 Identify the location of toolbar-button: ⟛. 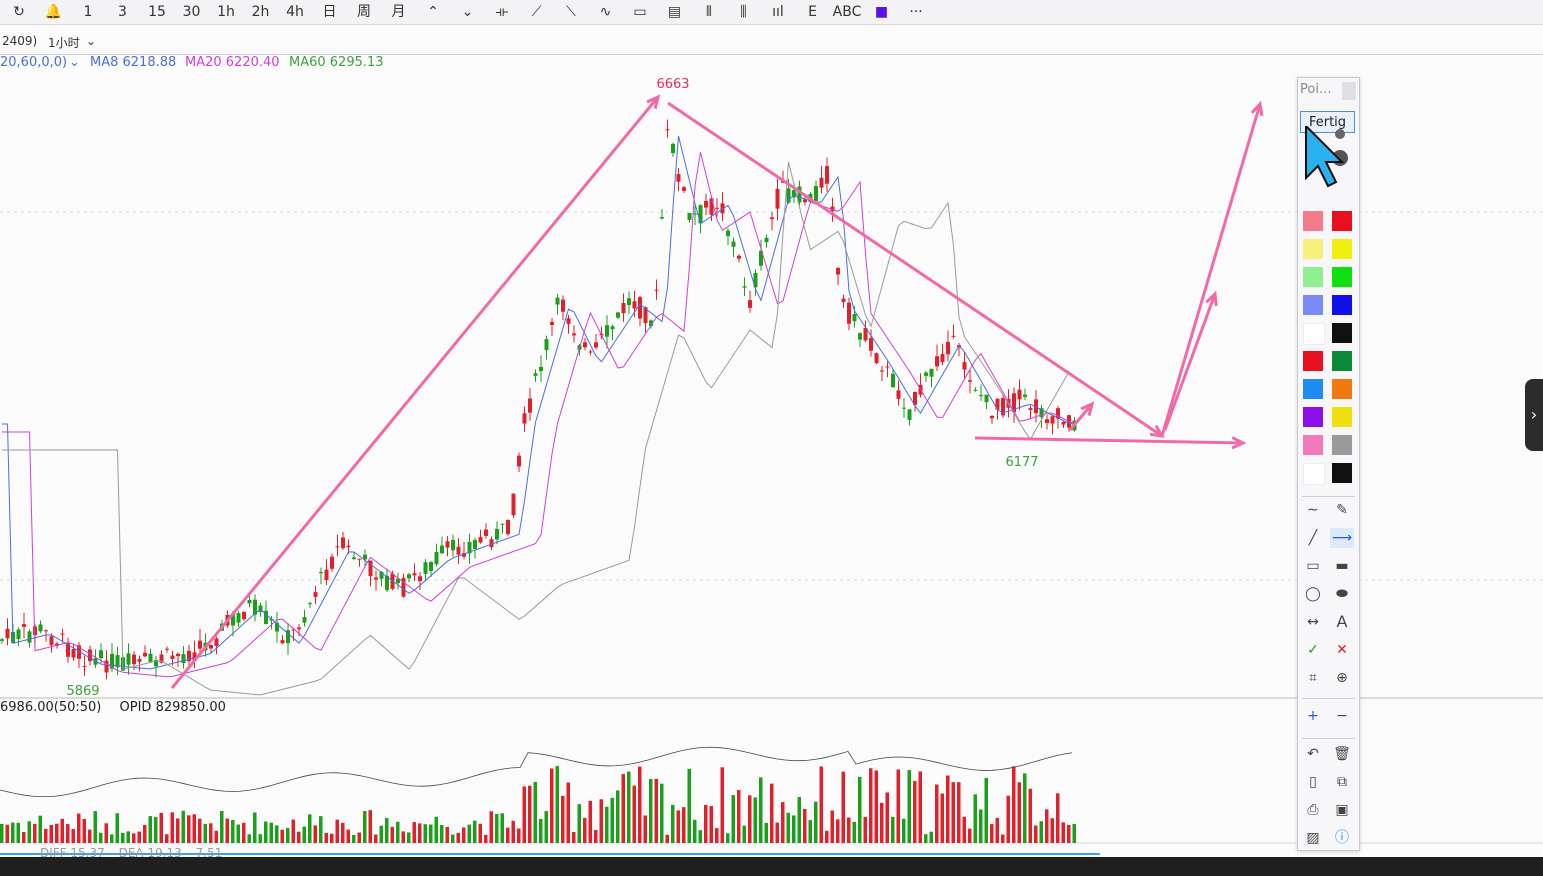
(502, 12).